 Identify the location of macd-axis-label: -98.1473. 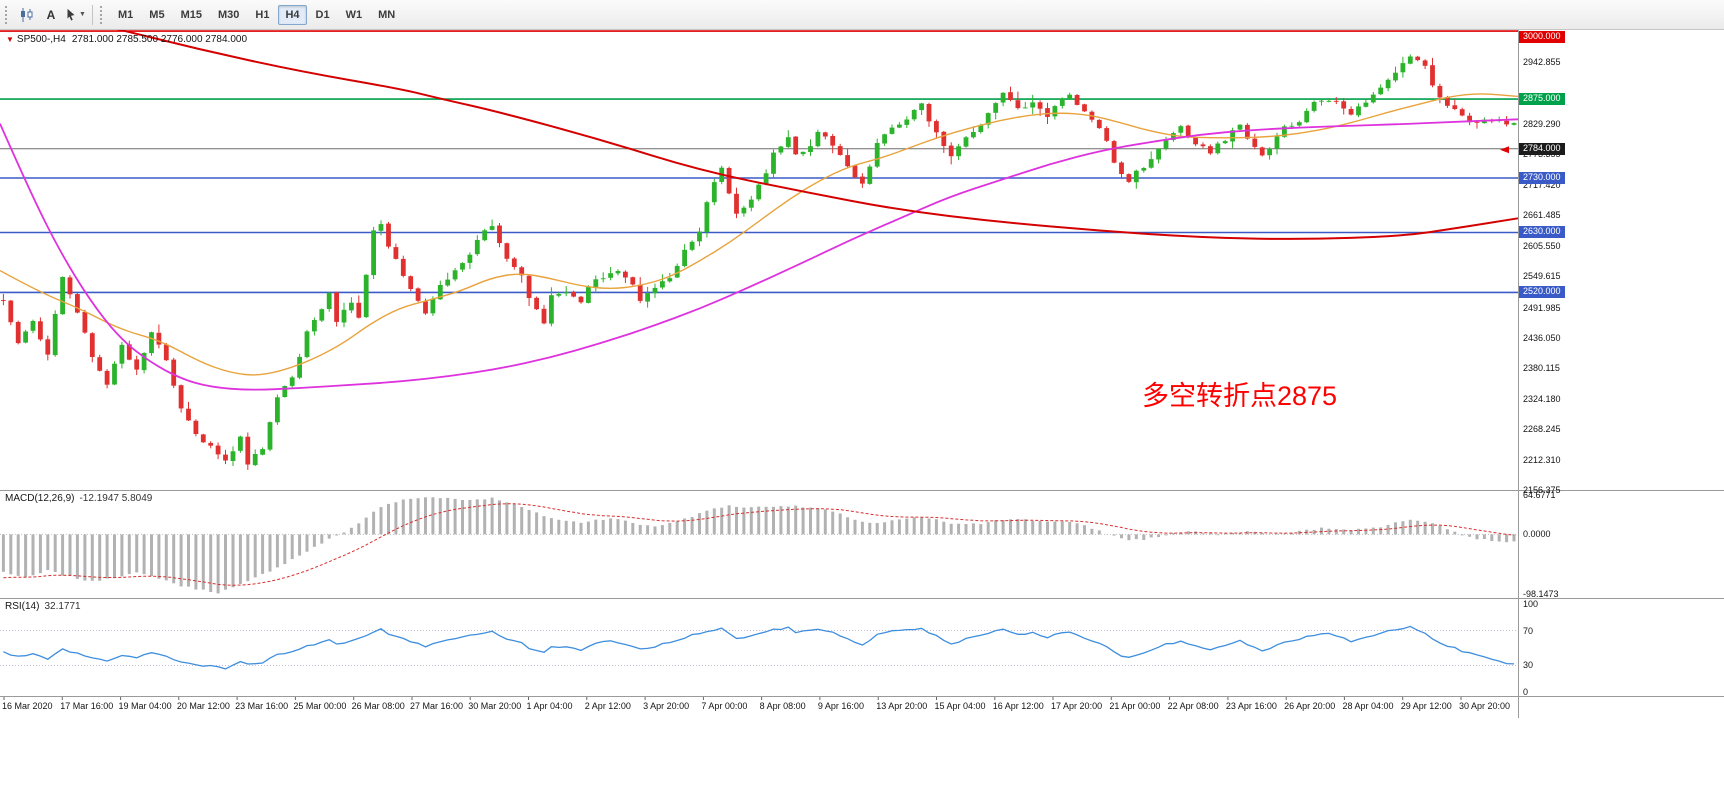
(1541, 593).